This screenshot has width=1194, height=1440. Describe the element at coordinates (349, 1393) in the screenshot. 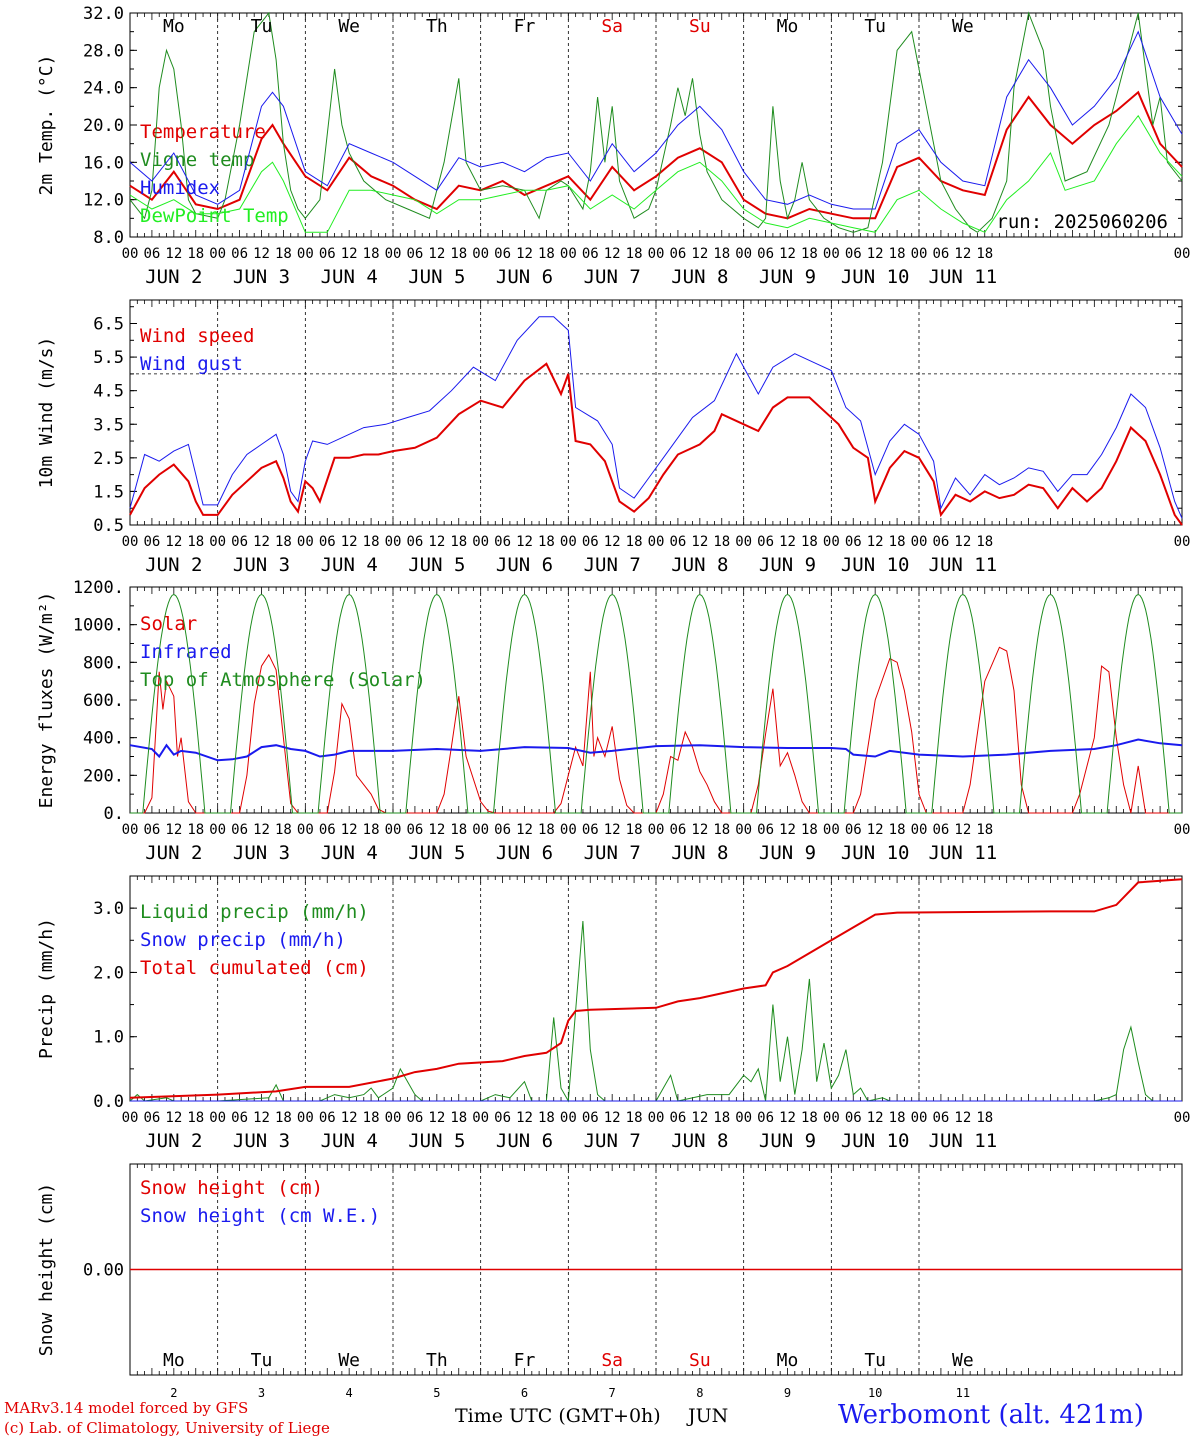

I see `day-number-label: 4` at that location.